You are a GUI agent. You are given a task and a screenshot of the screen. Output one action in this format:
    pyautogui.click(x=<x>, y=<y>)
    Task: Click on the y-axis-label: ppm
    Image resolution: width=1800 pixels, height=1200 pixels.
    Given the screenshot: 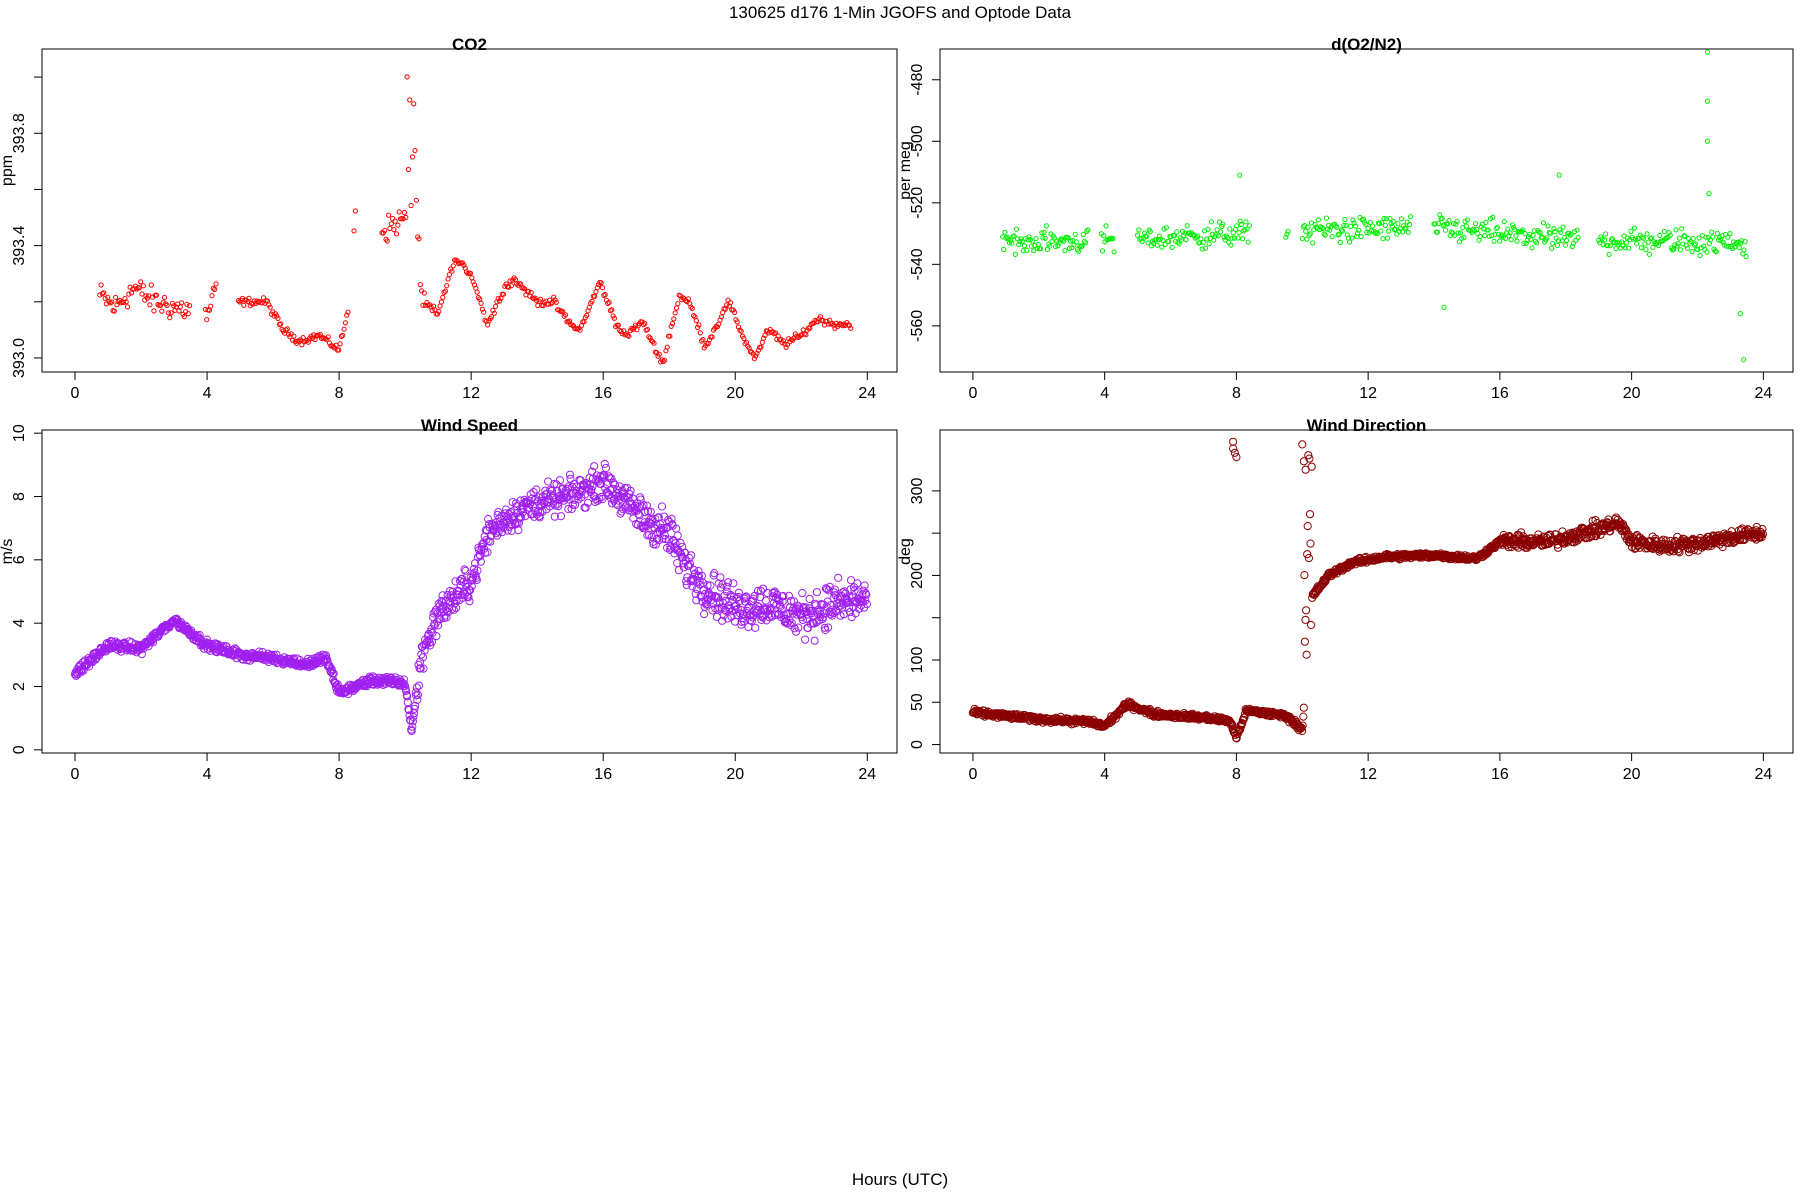 What is the action you would take?
    pyautogui.click(x=8, y=170)
    